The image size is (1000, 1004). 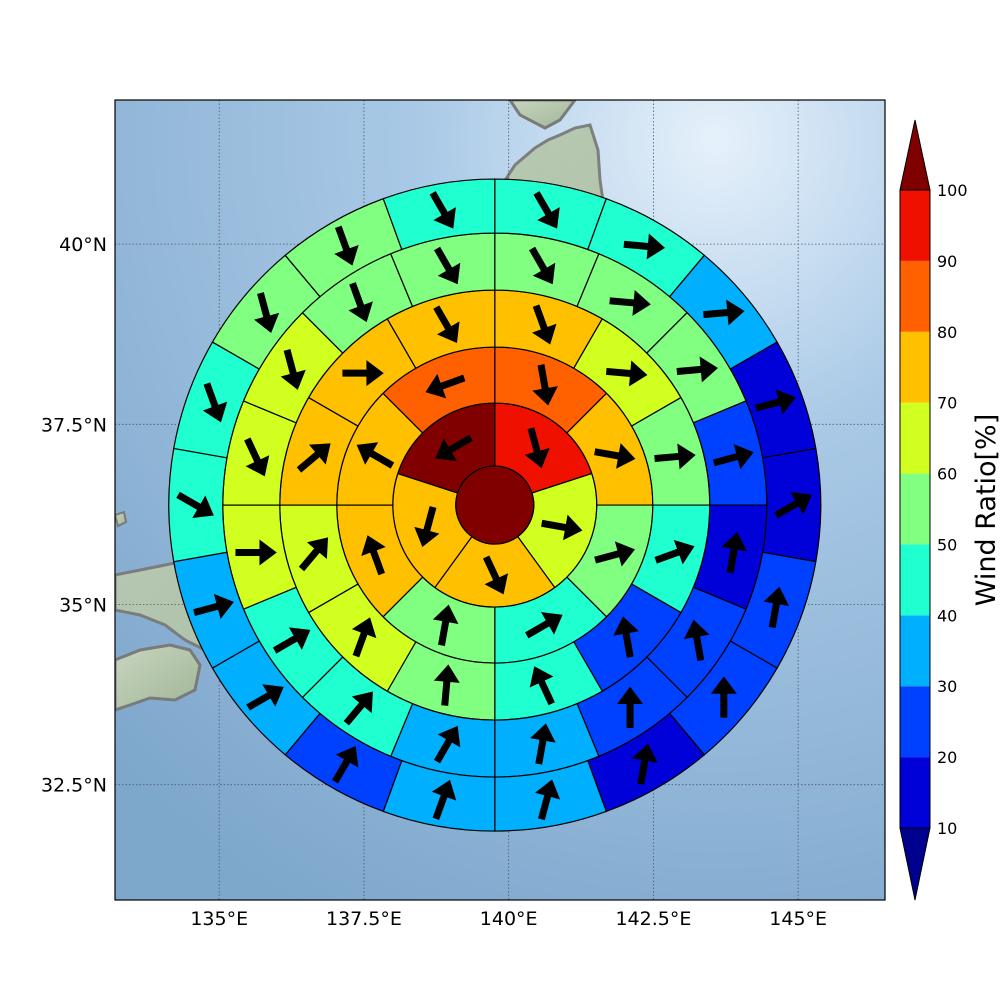 I want to click on land-hokkaido-tip, so click(x=542, y=115).